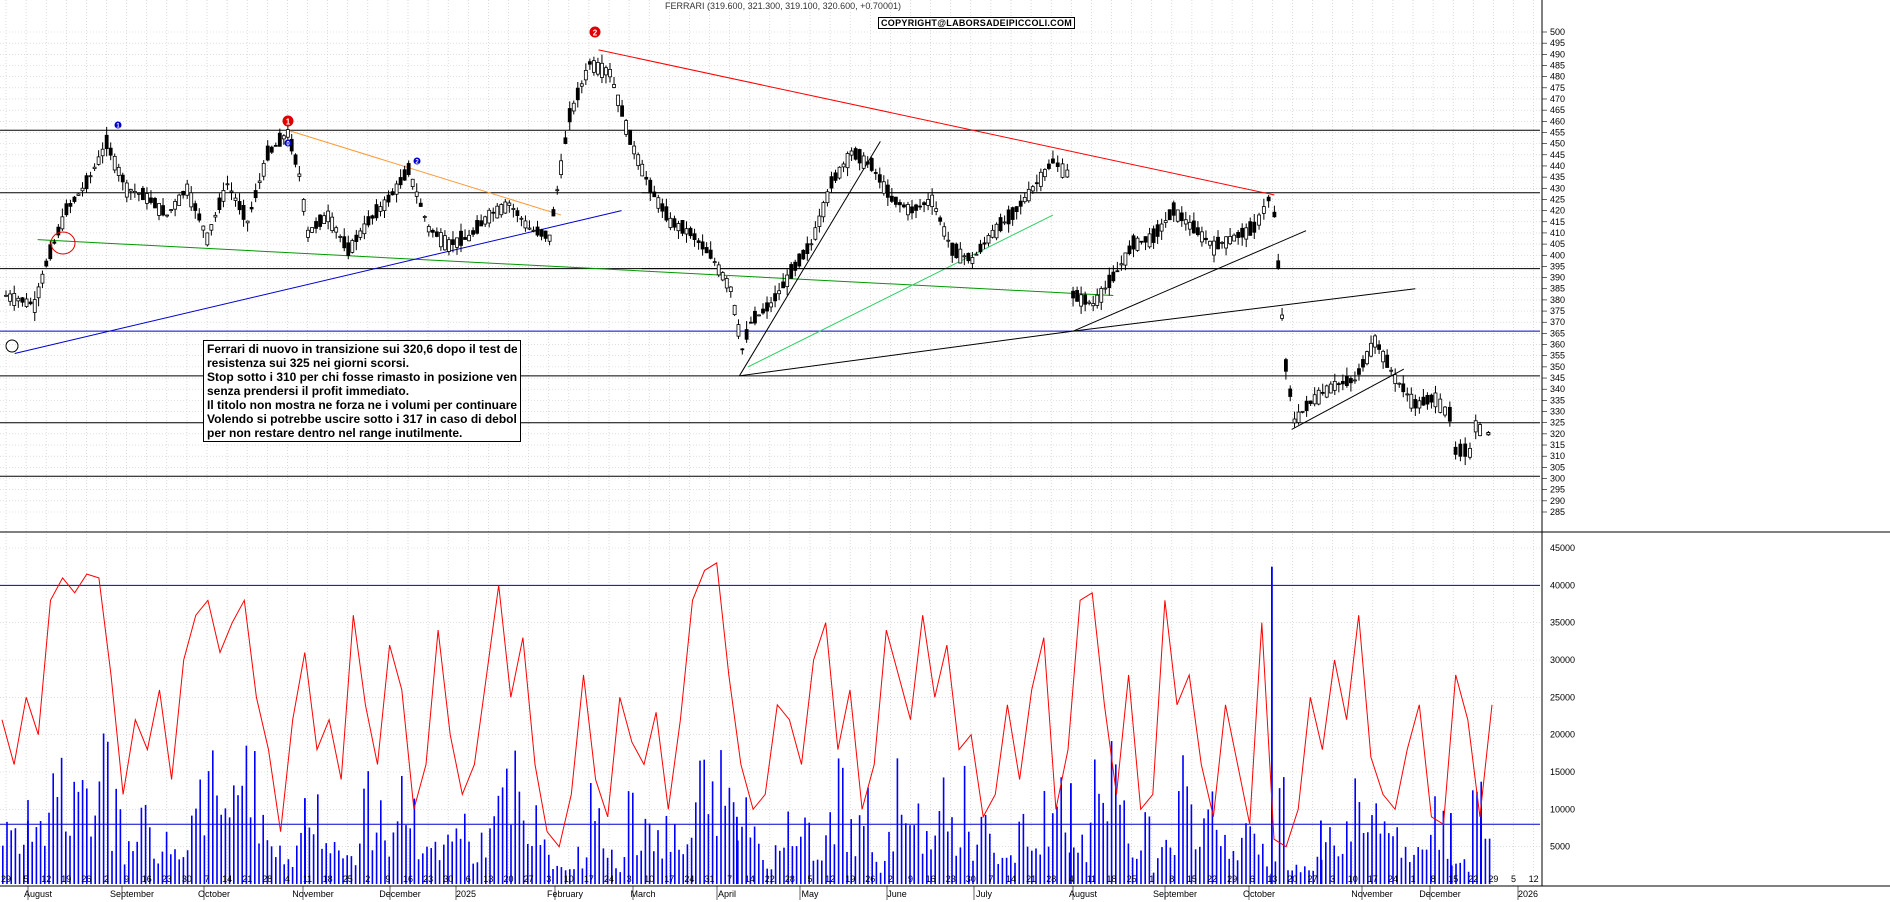  Describe the element at coordinates (1557, 467) in the screenshot. I see `price-tick-label: 305` at that location.